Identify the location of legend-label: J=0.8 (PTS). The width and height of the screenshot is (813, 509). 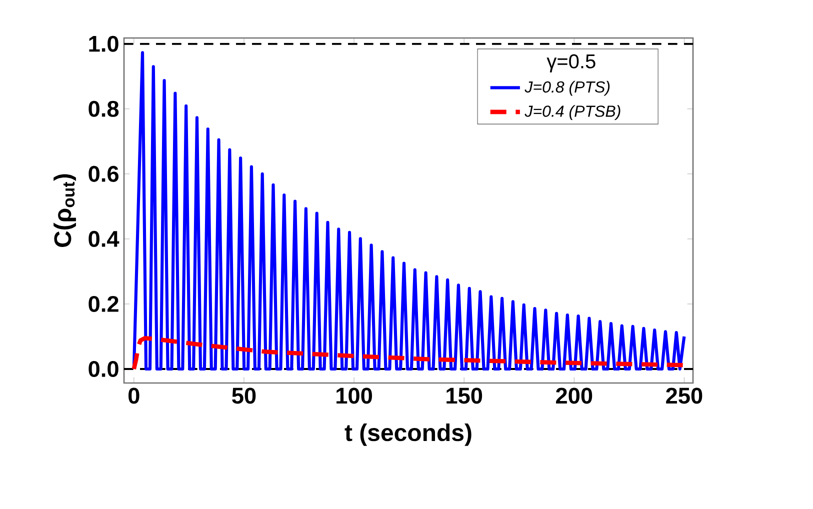
(567, 88).